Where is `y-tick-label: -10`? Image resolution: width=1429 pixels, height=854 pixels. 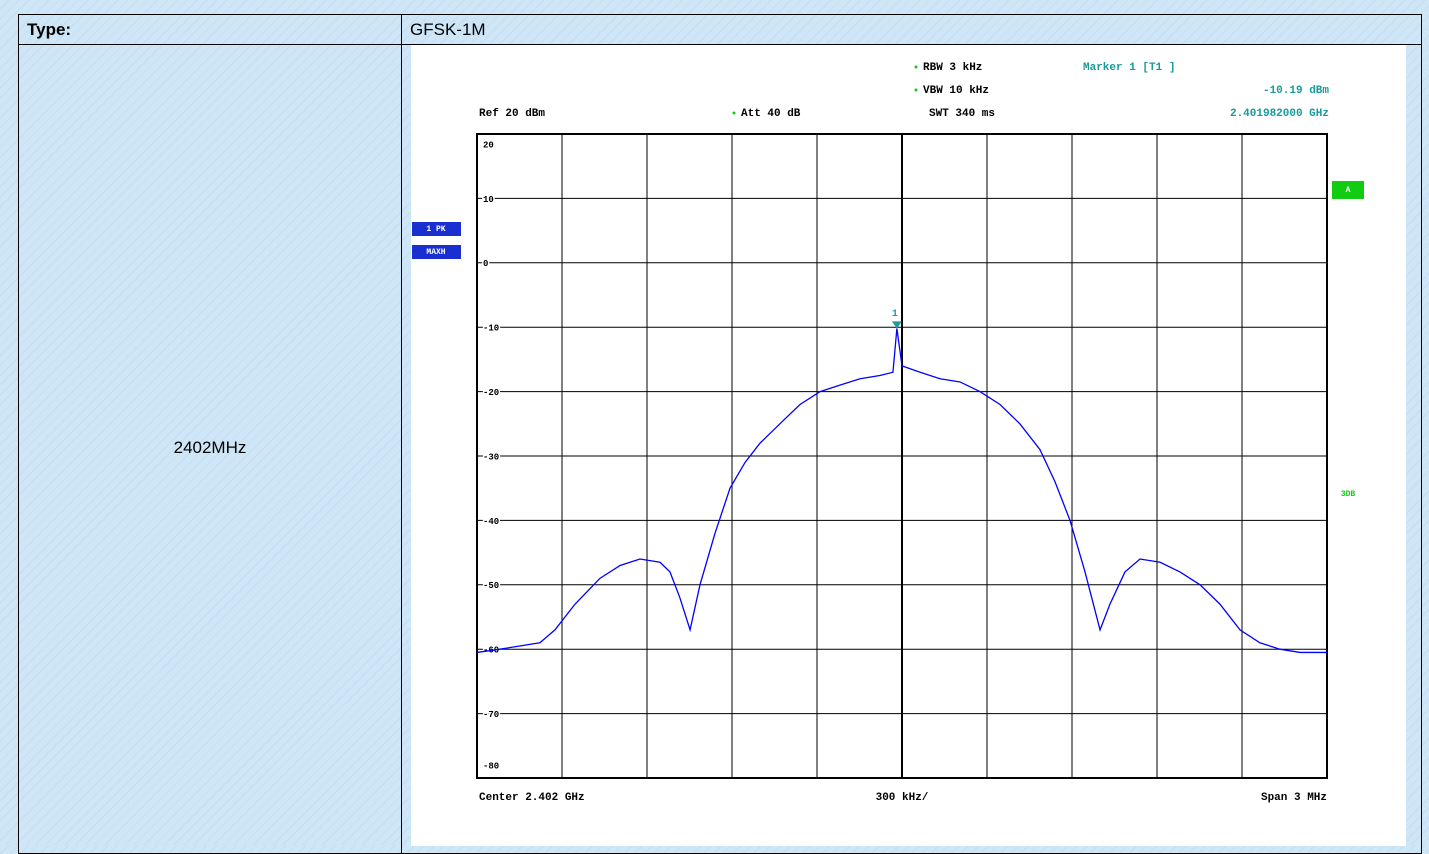
y-tick-label: -10 is located at coordinates (491, 329).